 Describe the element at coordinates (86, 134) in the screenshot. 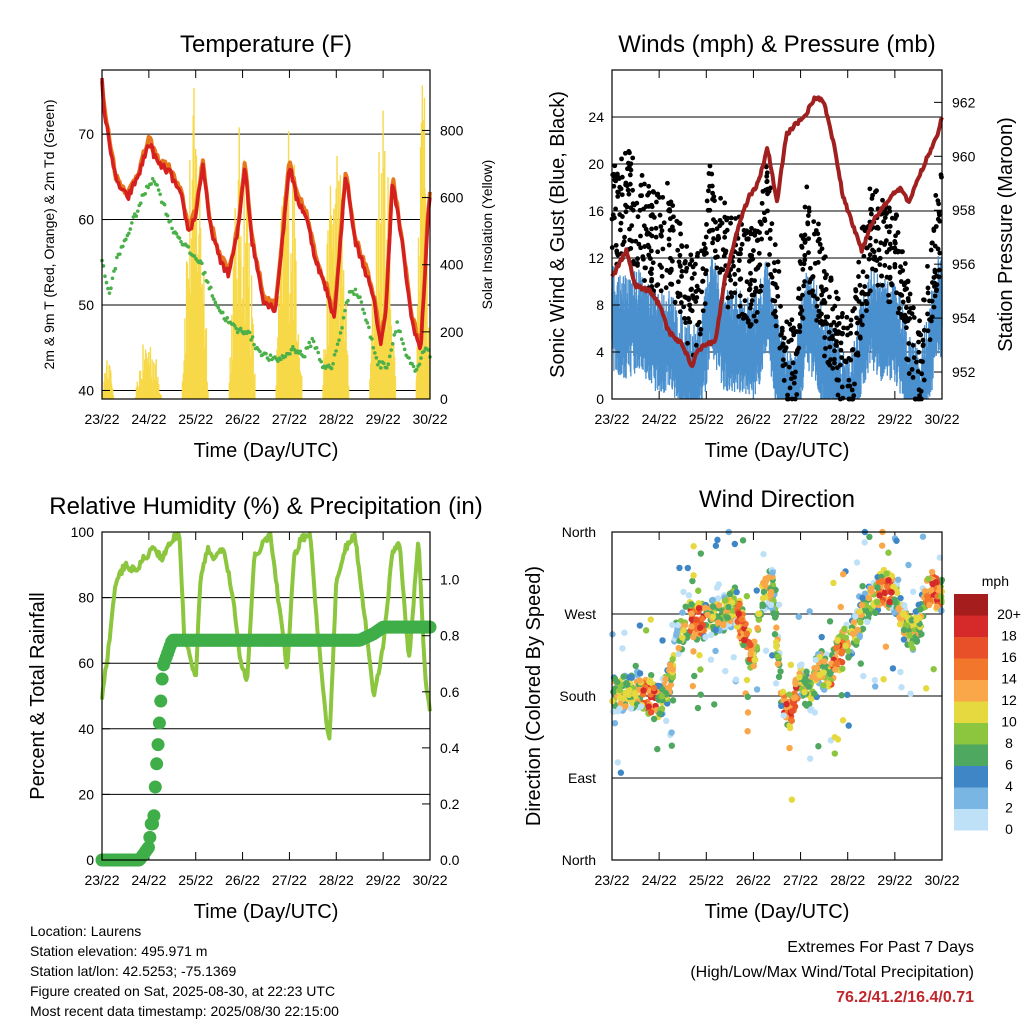

I see `y-tick-label: 70` at that location.